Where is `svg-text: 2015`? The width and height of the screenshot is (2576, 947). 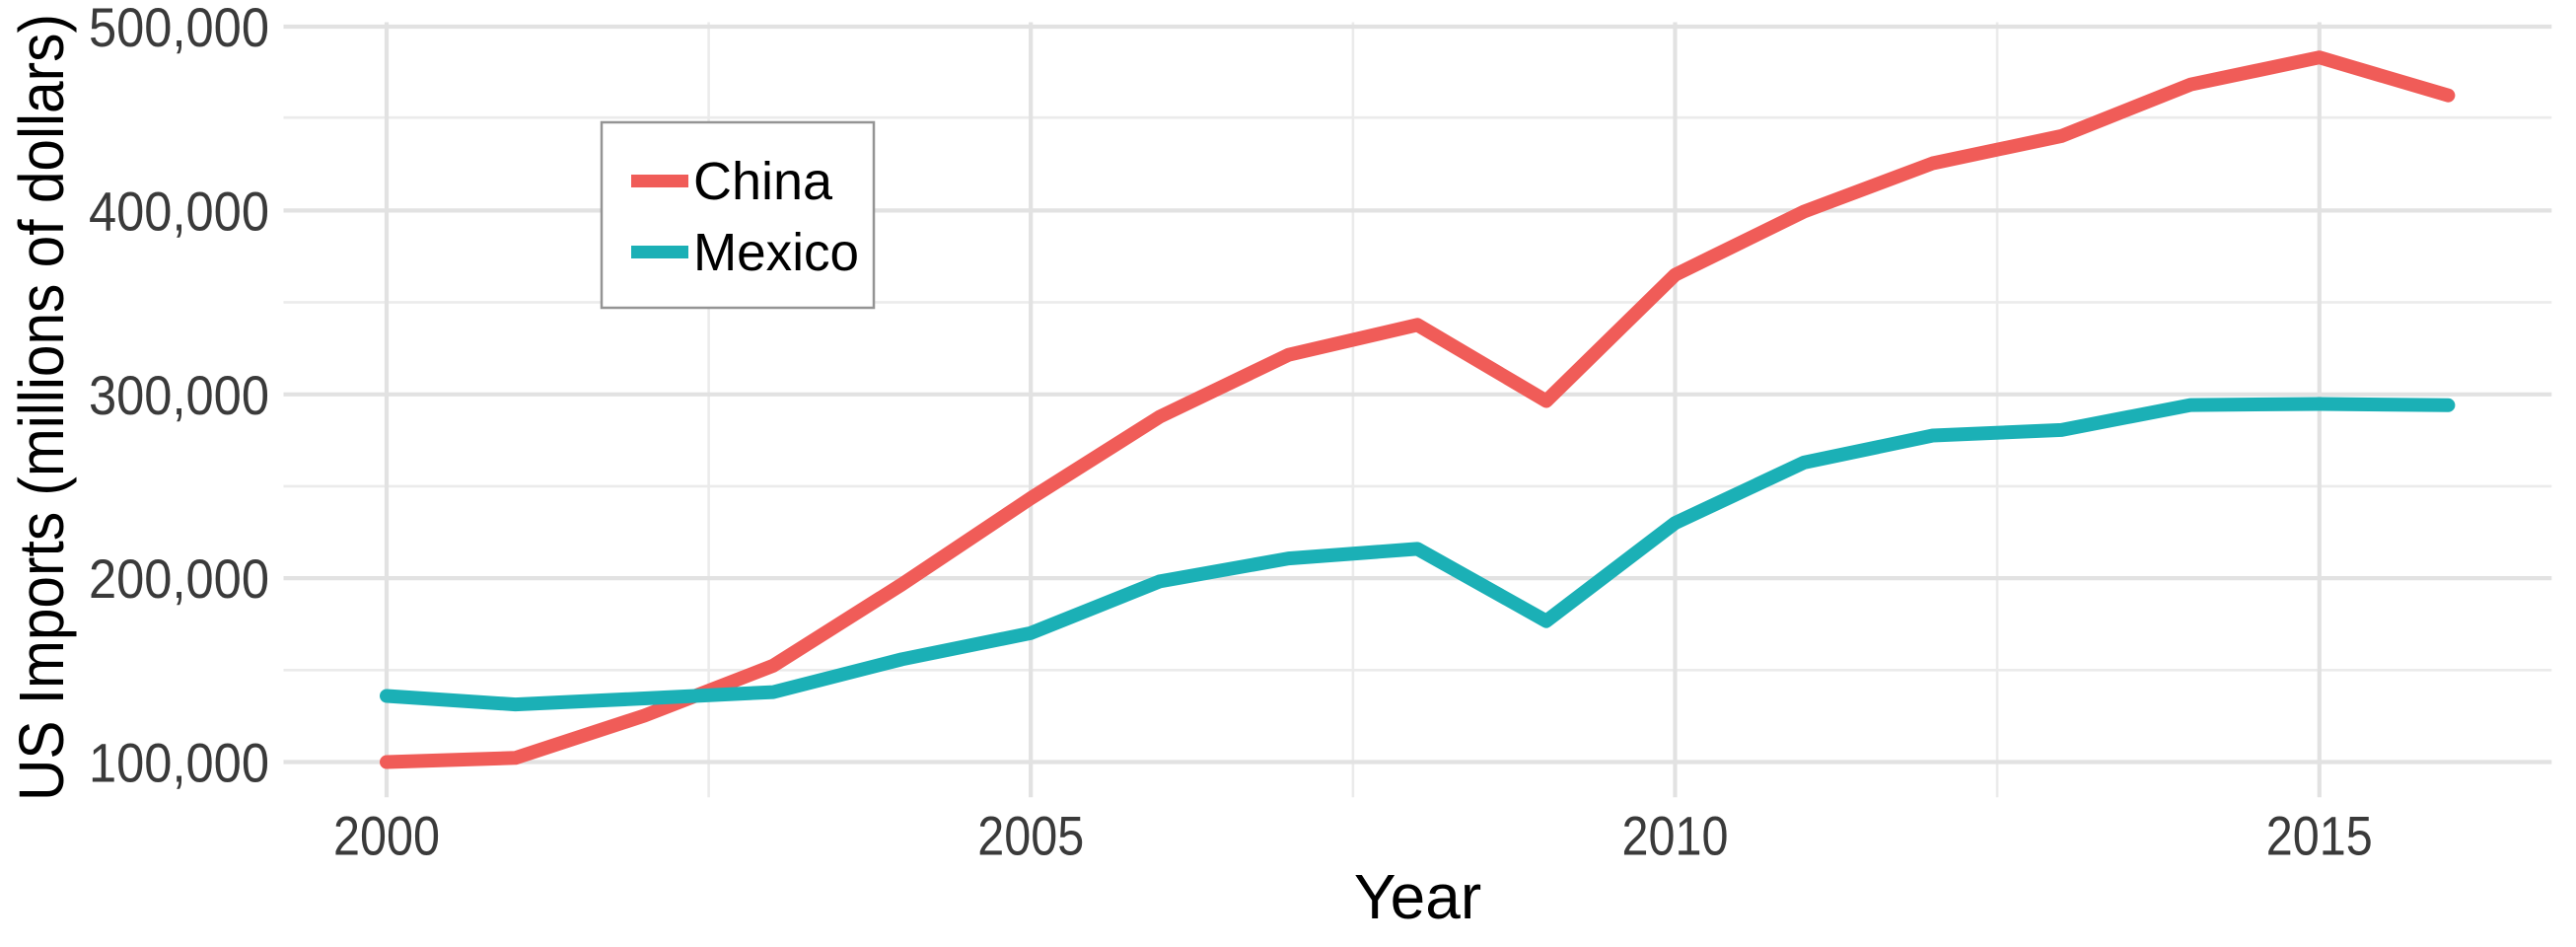
svg-text: 2015 is located at coordinates (2319, 836).